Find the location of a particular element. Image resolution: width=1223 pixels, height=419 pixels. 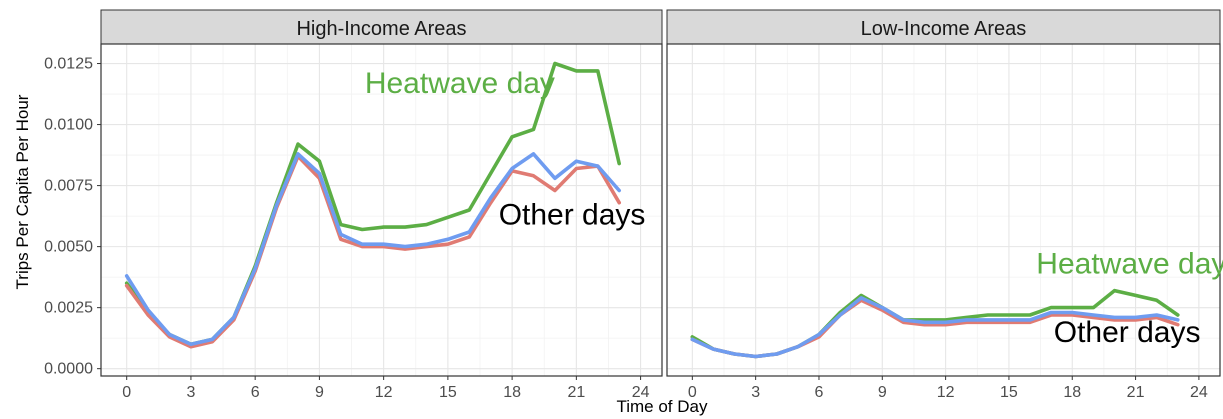

panel-title: High-Income Areas is located at coordinates (381, 29).